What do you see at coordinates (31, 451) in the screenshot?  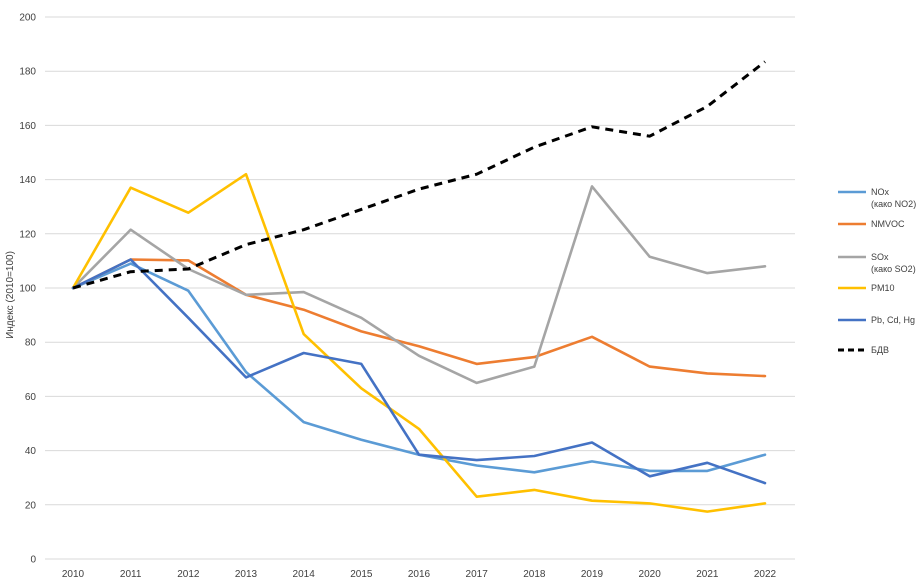 I see `y-tick-label: 40` at bounding box center [31, 451].